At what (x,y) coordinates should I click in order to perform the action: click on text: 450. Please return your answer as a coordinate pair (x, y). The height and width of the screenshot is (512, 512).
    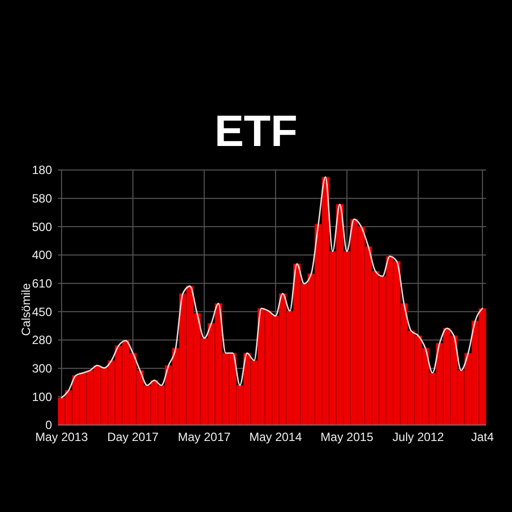
    Looking at the image, I should click on (42, 311).